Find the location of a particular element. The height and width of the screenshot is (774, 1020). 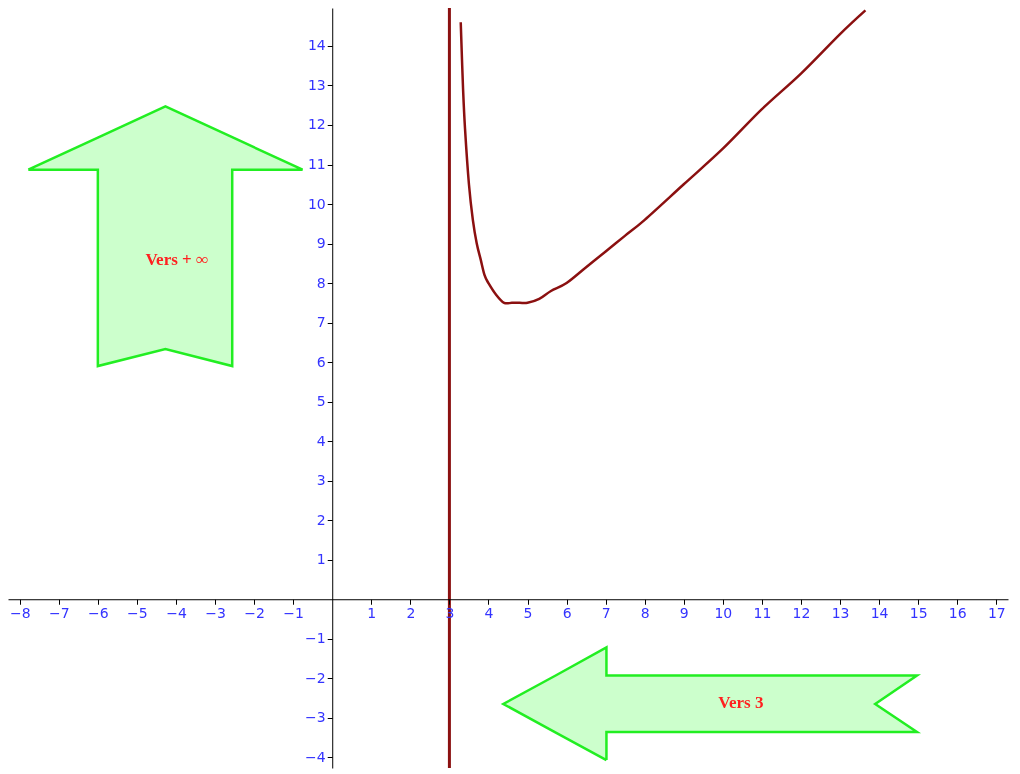

x-tick-label: −8 is located at coordinates (20, 612).